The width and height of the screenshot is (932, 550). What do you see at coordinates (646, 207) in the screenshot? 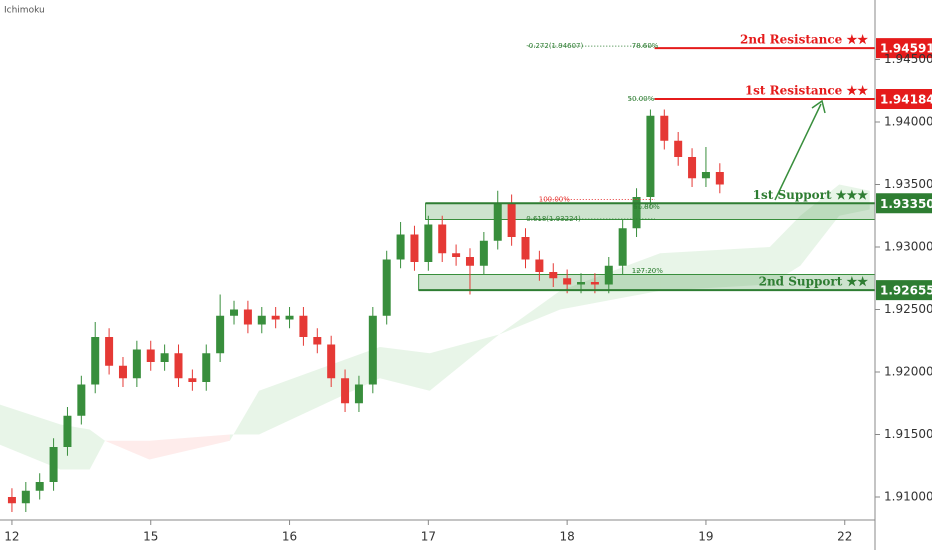
I see `fib-label: 61.80%` at bounding box center [646, 207].